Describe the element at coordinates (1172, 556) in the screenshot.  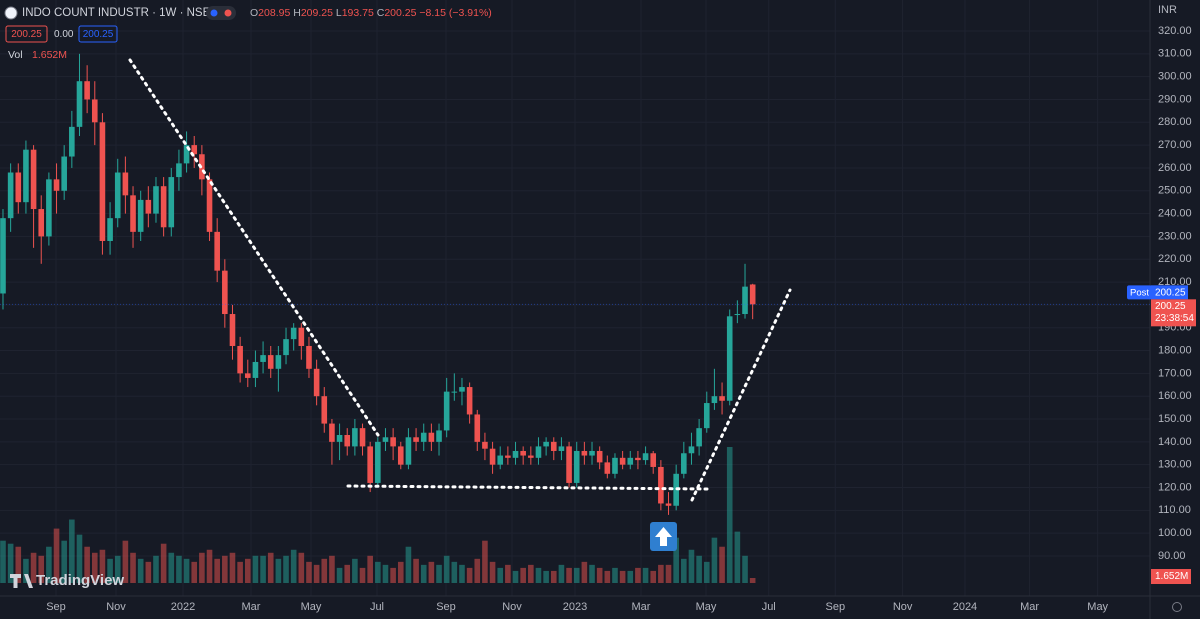
I see `y-tick-label: 90.00` at that location.